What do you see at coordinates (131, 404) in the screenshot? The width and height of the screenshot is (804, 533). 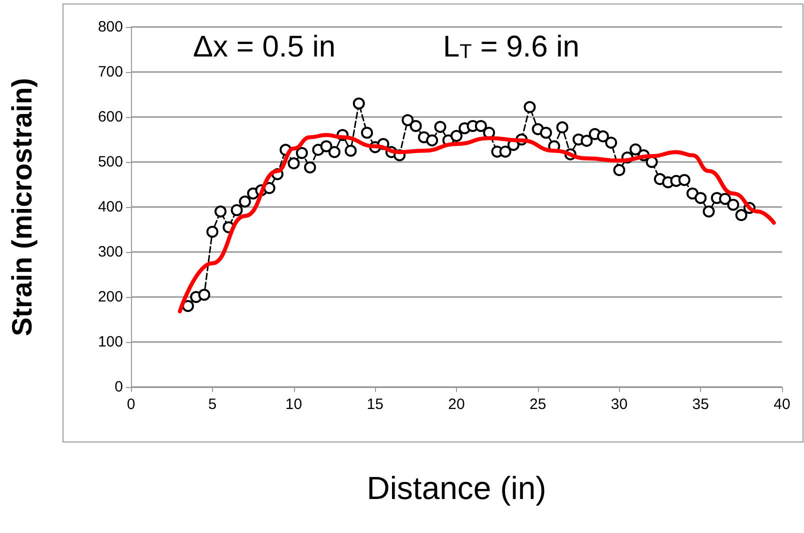 I see `x-tick-label: 0` at bounding box center [131, 404].